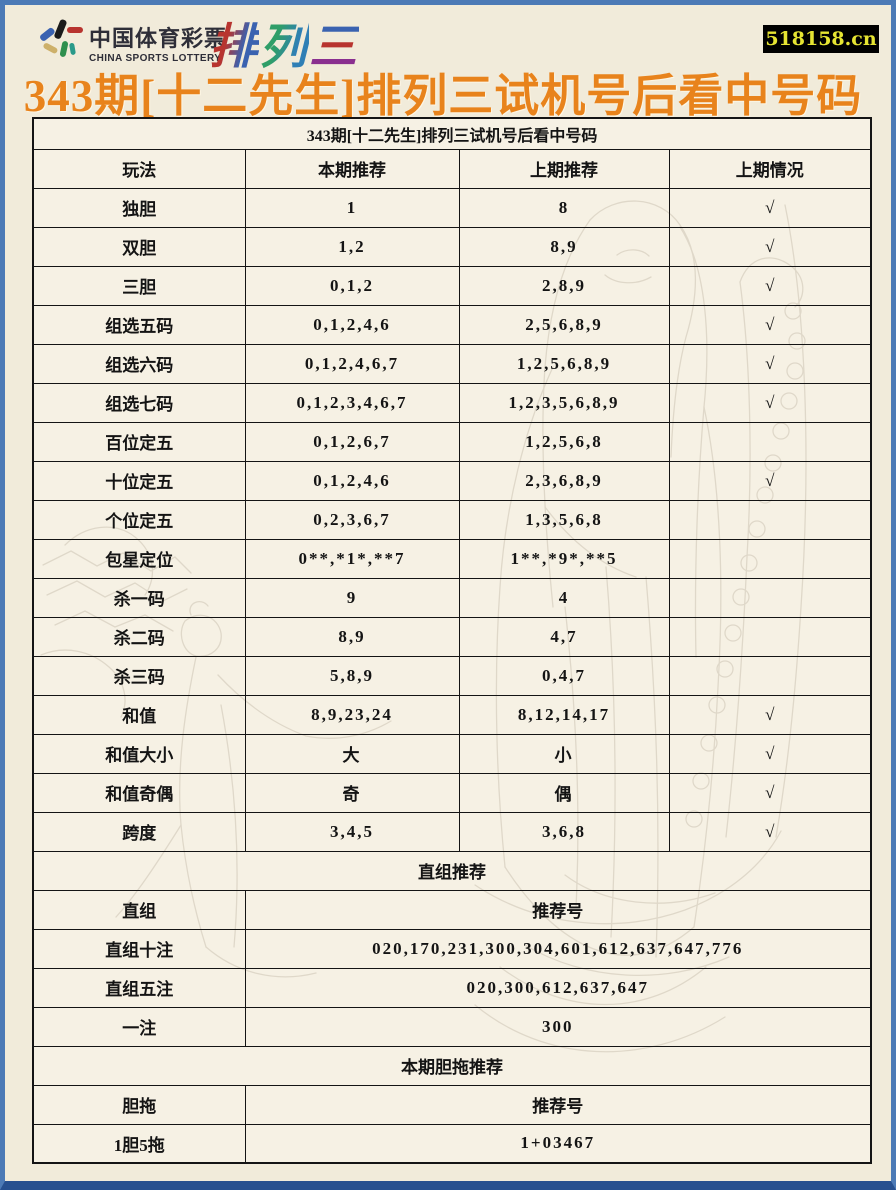 Image resolution: width=896 pixels, height=1190 pixels. I want to click on section-subheader-row: 胆拖 推荐号, so click(452, 1104).